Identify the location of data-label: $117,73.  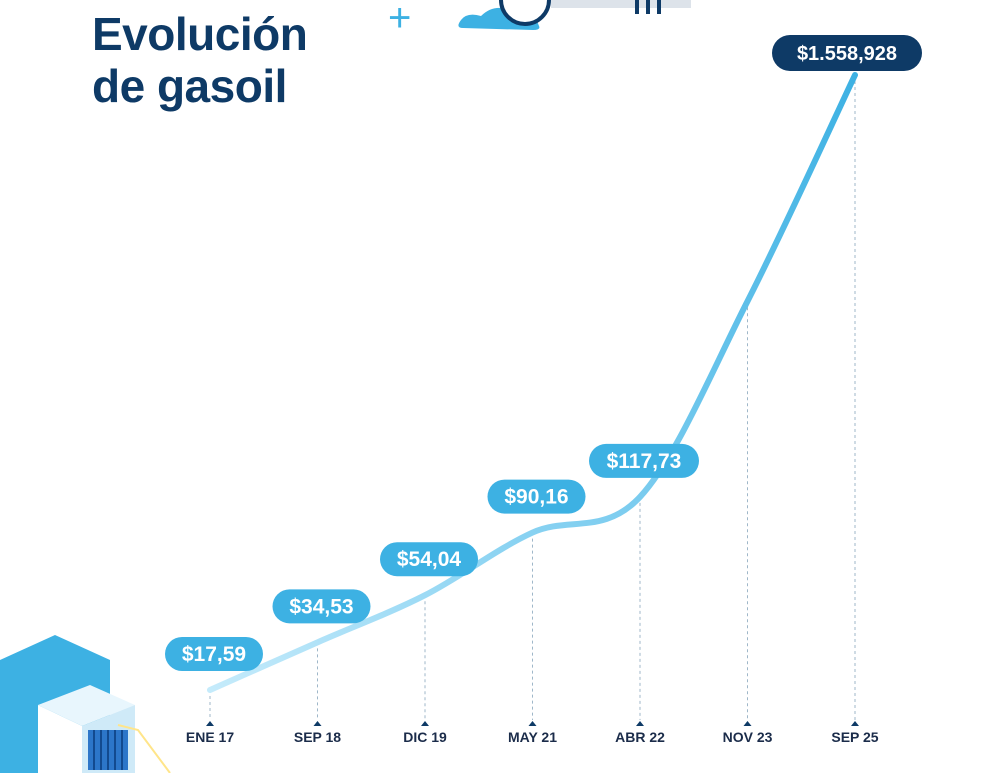
(644, 460).